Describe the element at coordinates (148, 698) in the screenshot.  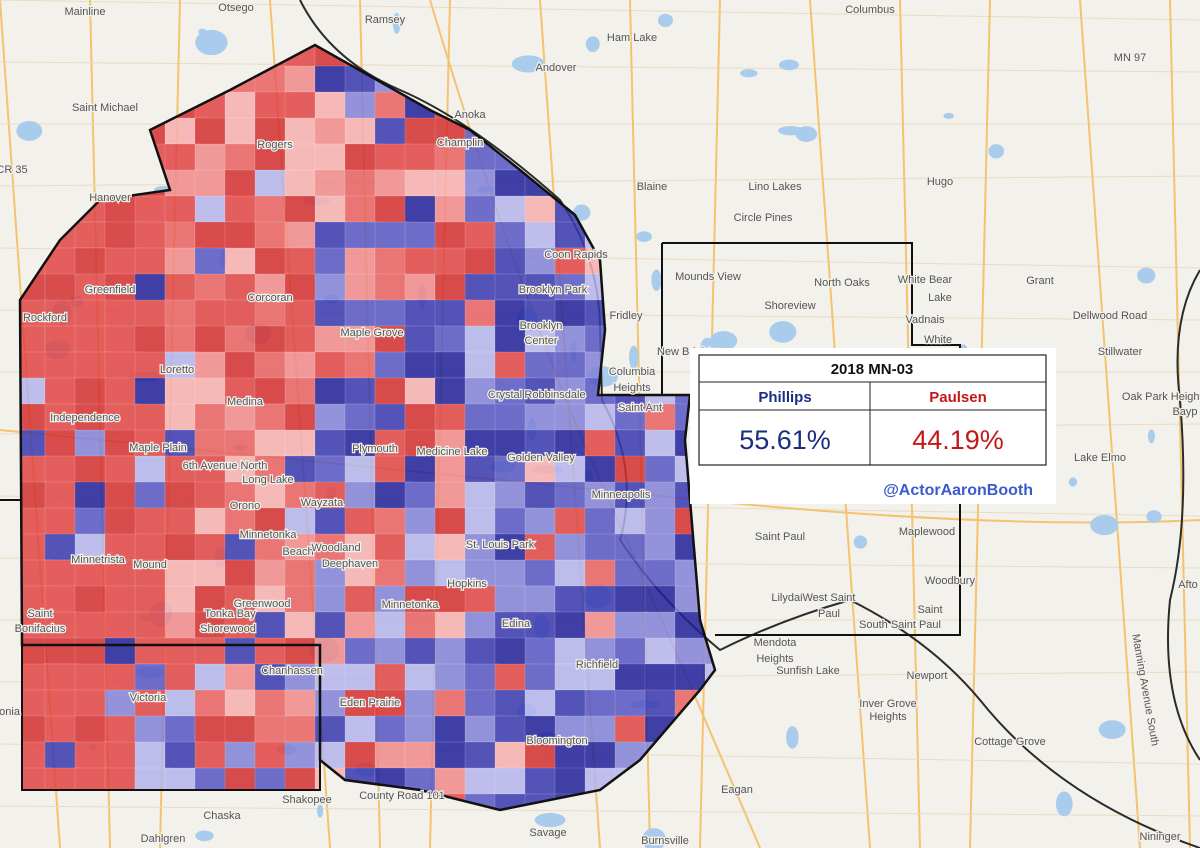
I see `place-label: Victoria` at that location.